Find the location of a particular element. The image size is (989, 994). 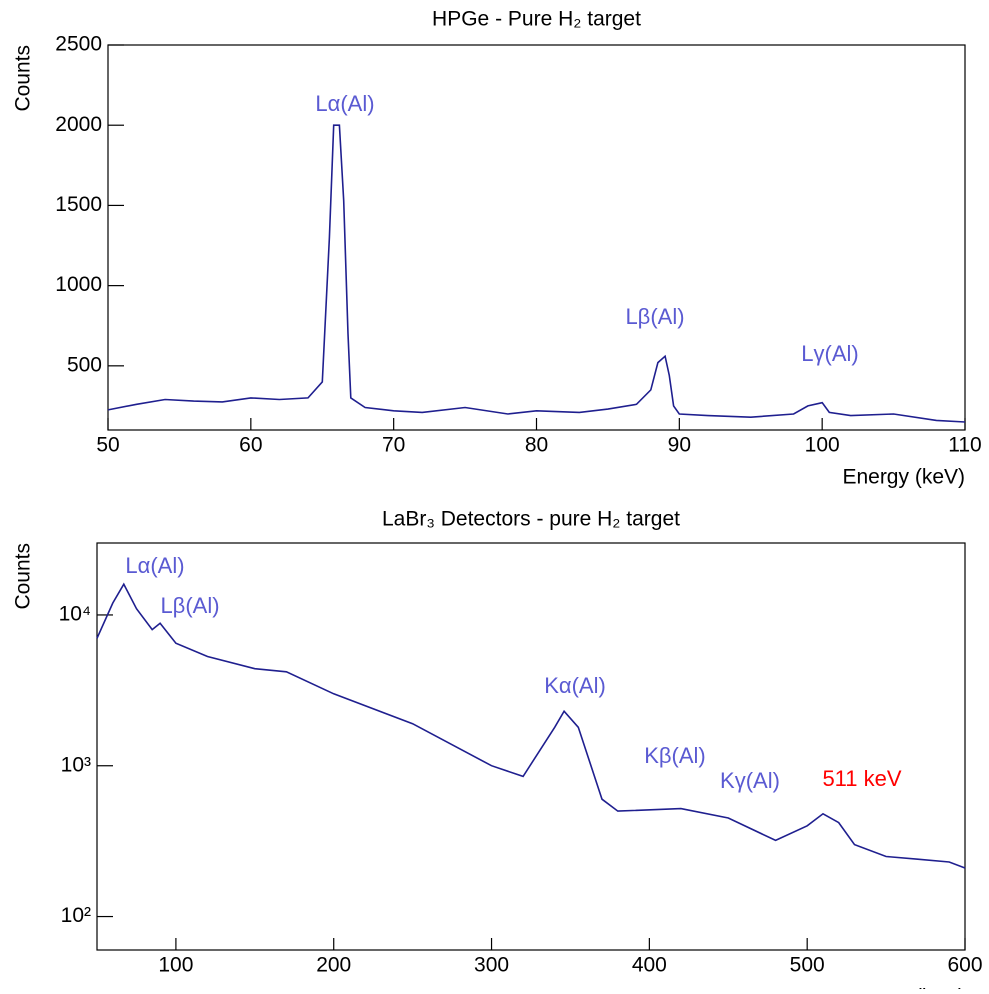

x-tick-label: 90 is located at coordinates (679, 445).